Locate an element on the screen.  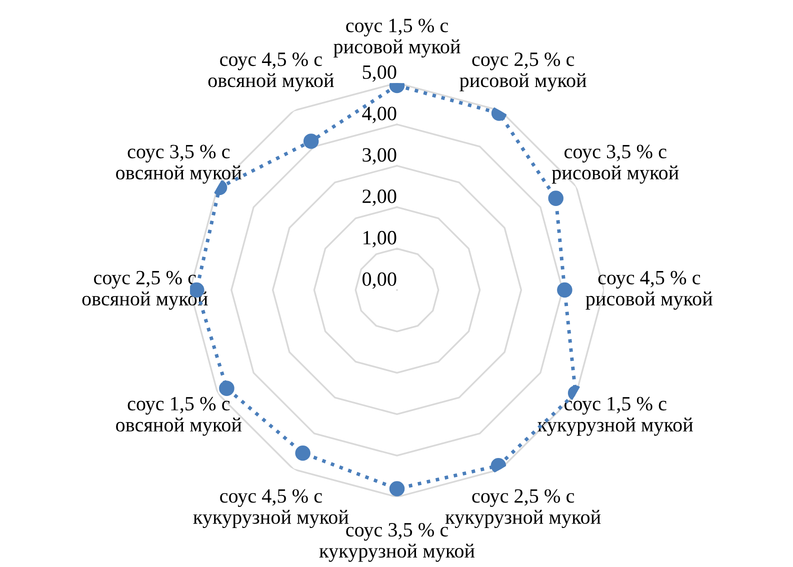
y-tick-label: 1,00 is located at coordinates (380, 239).